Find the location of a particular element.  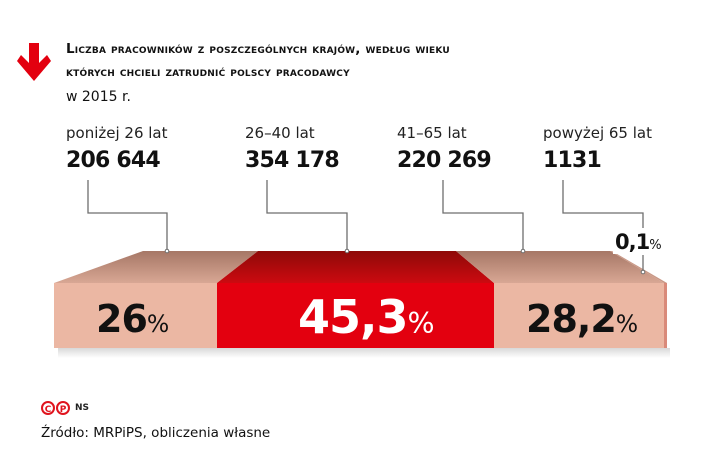

segment-percent-under-26: 26% is located at coordinates (132, 319).